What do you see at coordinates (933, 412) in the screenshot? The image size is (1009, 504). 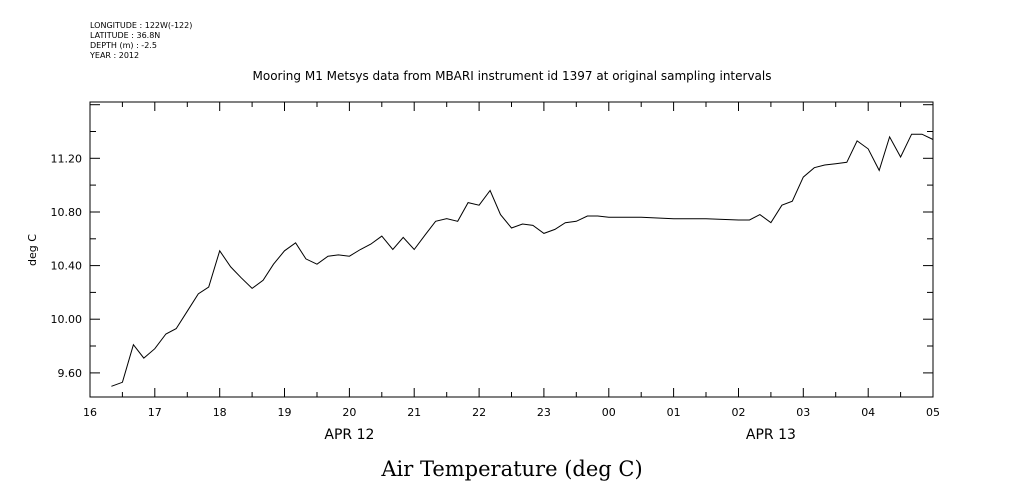 I see `x-tick-label: 05` at bounding box center [933, 412].